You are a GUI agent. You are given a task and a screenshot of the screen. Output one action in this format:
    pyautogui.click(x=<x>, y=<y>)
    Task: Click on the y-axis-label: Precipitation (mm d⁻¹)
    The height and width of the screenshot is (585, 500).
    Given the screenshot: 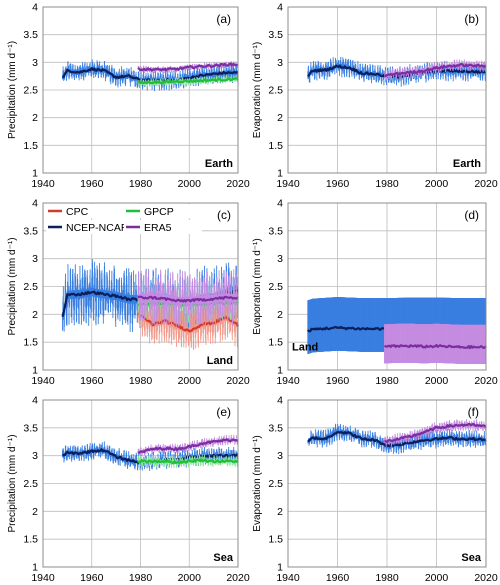 What is the action you would take?
    pyautogui.click(x=12, y=90)
    